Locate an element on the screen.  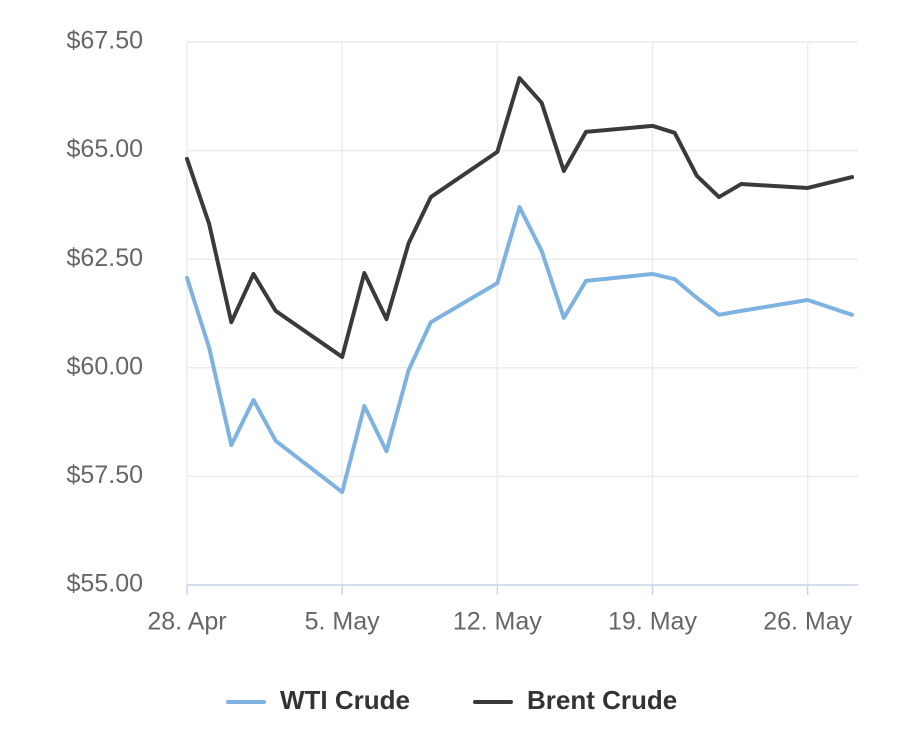
x-tick-label: 26. May is located at coordinates (807, 622).